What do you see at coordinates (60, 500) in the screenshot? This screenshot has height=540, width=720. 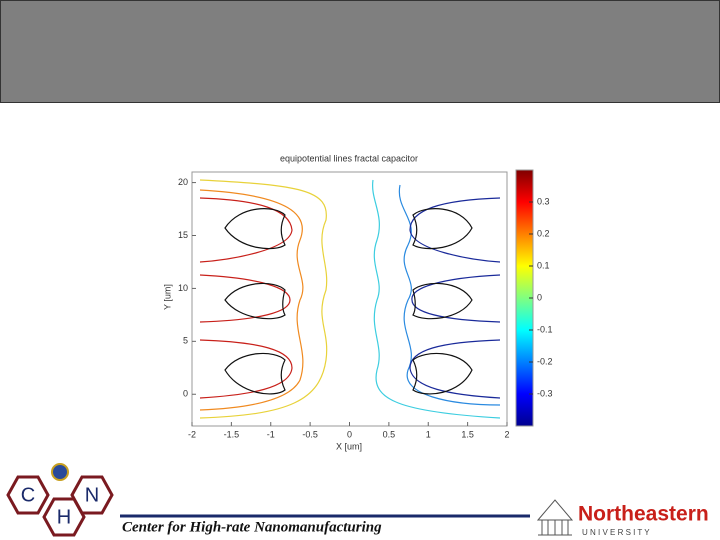 I see `chn-logo` at bounding box center [60, 500].